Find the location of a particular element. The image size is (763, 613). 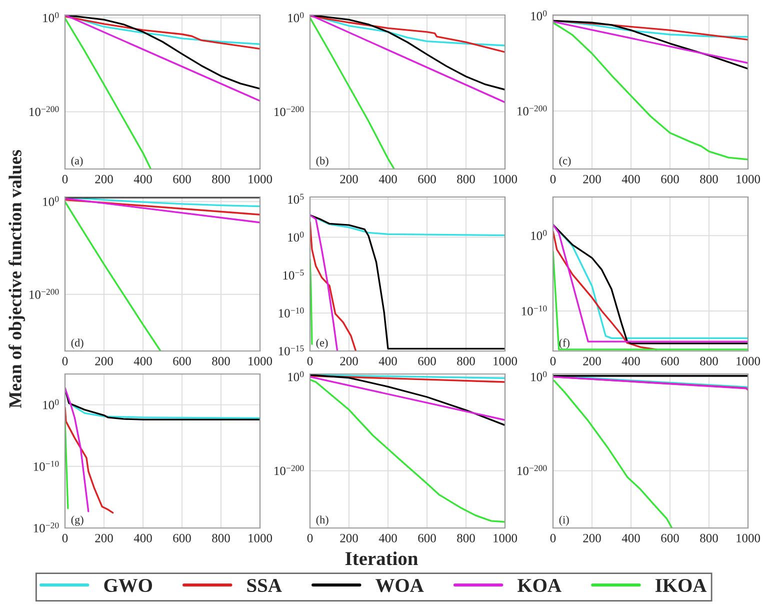

annotation: (d) is located at coordinates (77, 343).